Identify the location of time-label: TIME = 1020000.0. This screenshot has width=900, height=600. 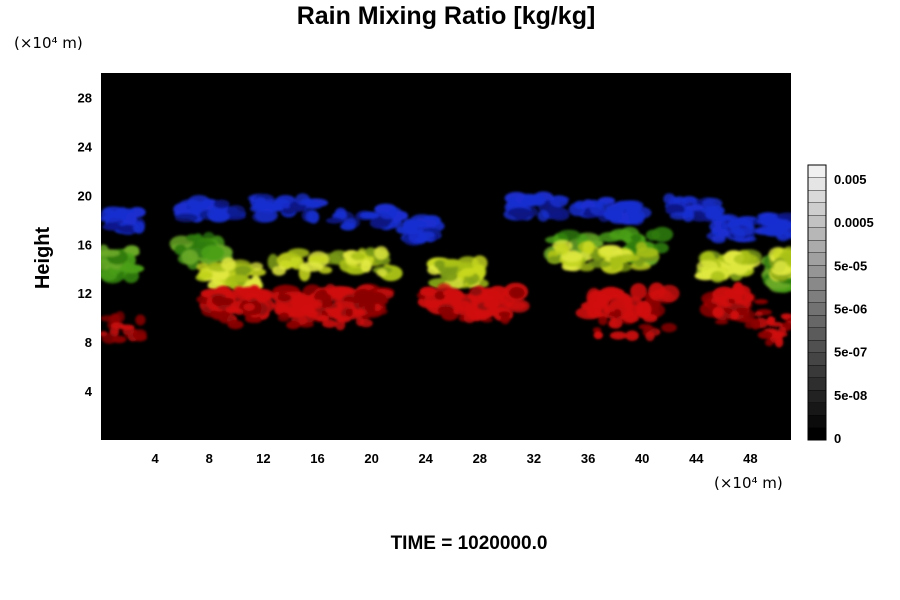
(469, 543).